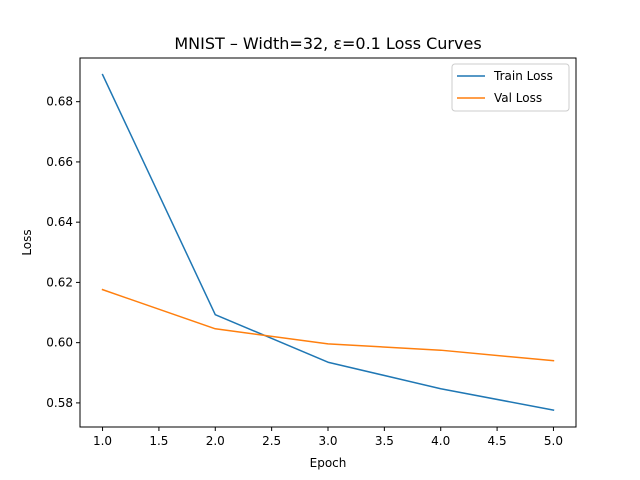 Image resolution: width=640 pixels, height=480 pixels. What do you see at coordinates (328, 463) in the screenshot?
I see `x-axis-label: Epoch` at bounding box center [328, 463].